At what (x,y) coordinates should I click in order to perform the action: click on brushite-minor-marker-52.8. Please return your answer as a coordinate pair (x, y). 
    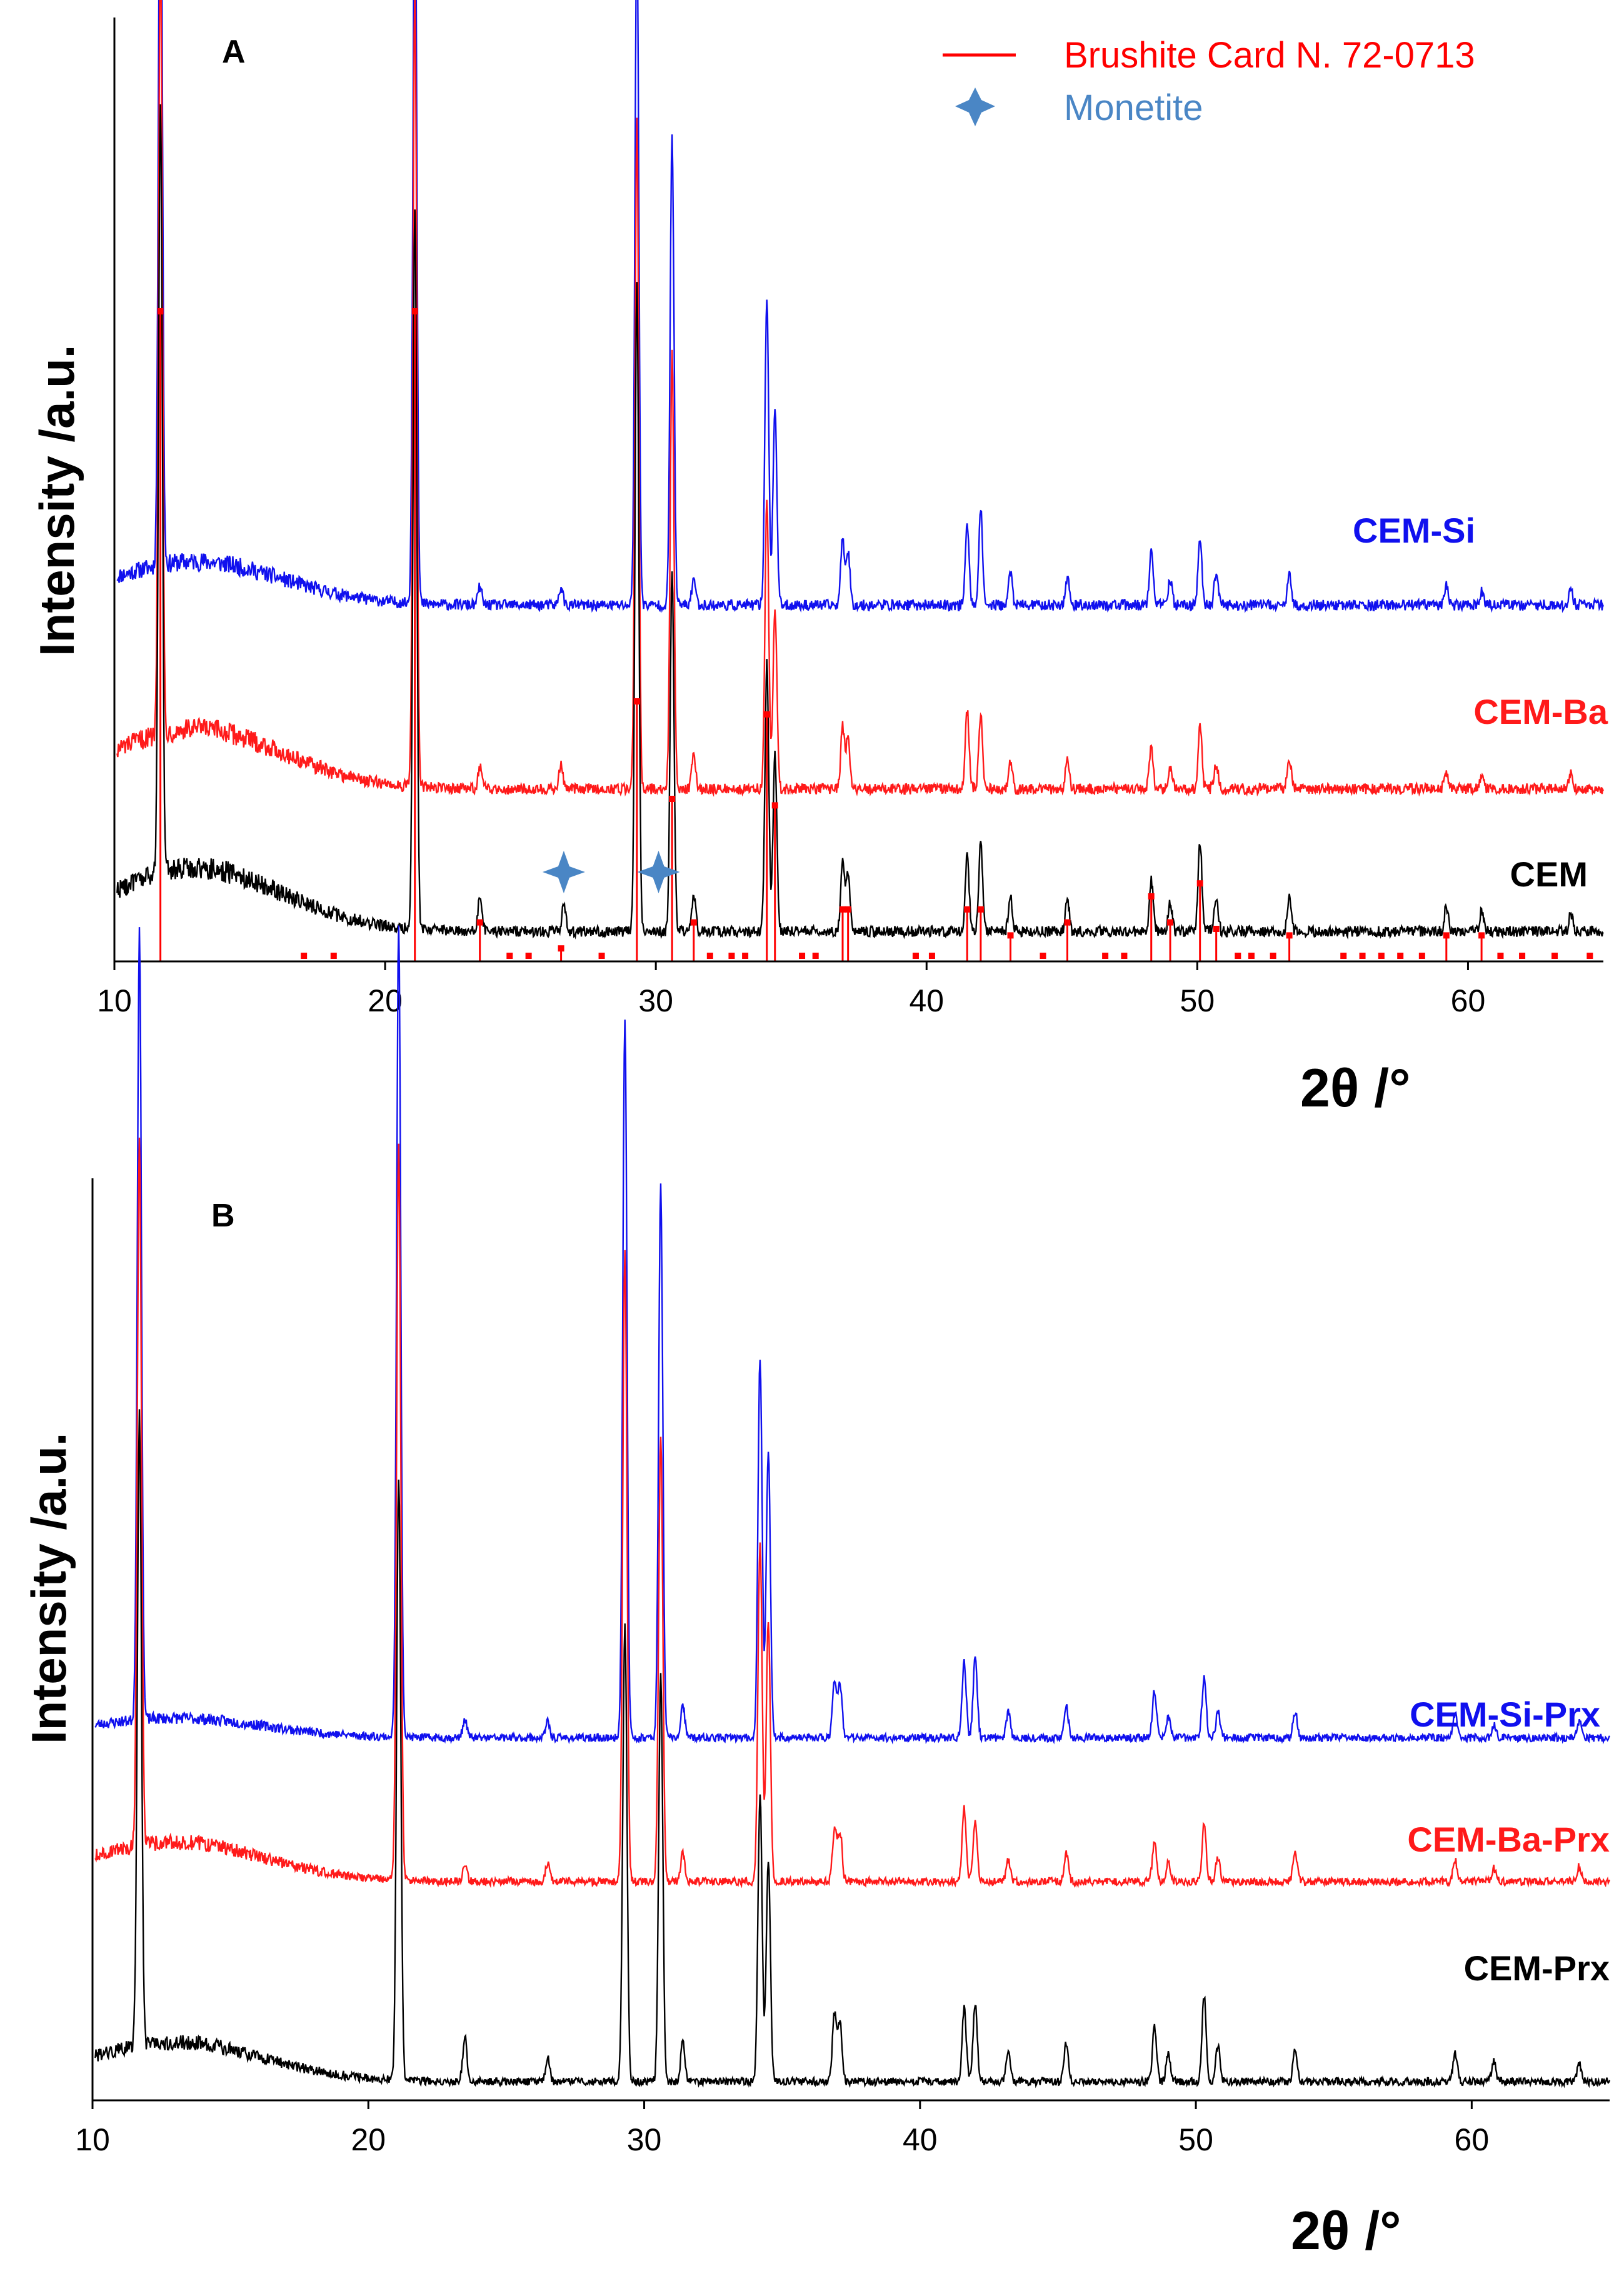
    Looking at the image, I should click on (1273, 956).